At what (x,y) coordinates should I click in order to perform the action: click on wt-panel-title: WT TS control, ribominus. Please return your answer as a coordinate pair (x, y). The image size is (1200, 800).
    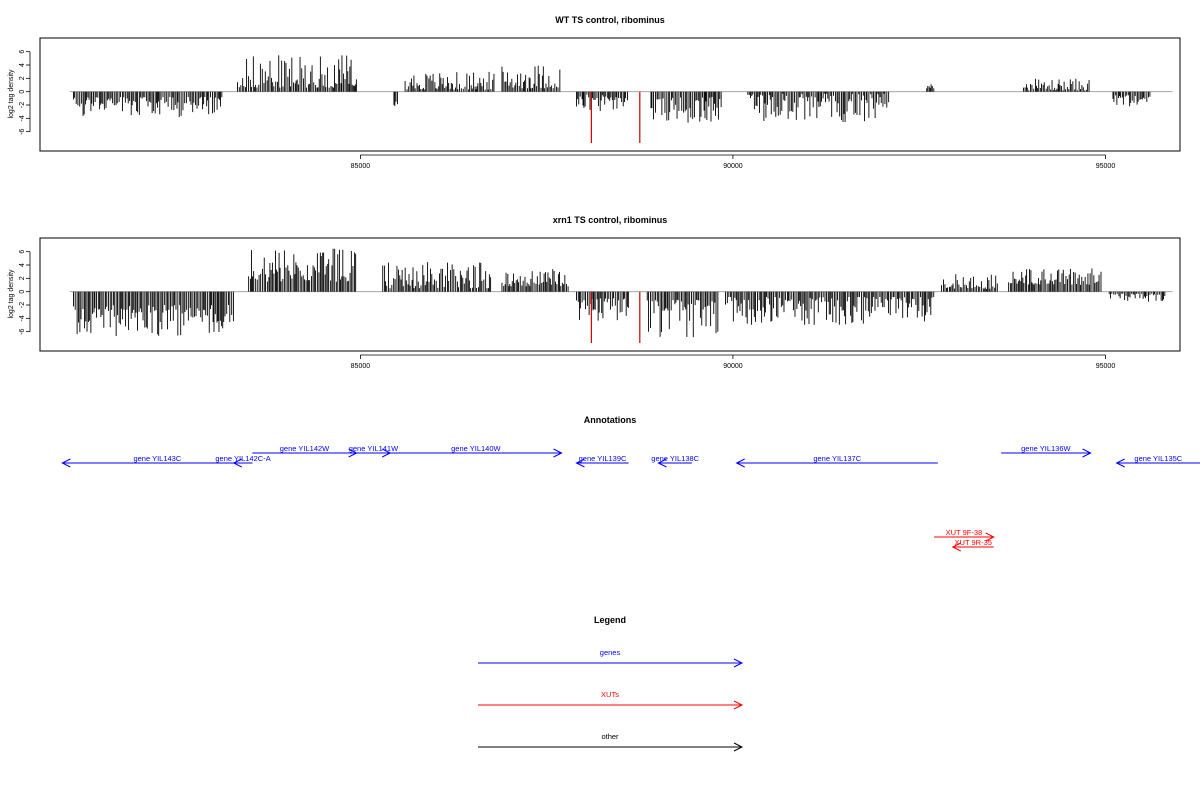
    Looking at the image, I should click on (610, 20).